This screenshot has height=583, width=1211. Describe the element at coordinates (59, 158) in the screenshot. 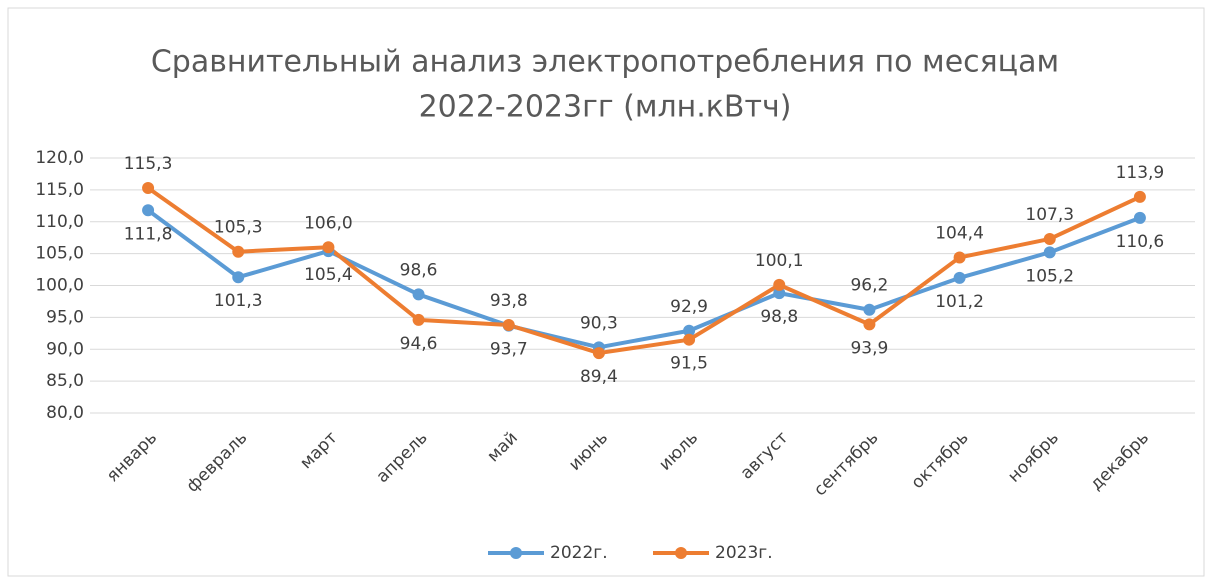

I see `y-tick-label: 120,0` at that location.